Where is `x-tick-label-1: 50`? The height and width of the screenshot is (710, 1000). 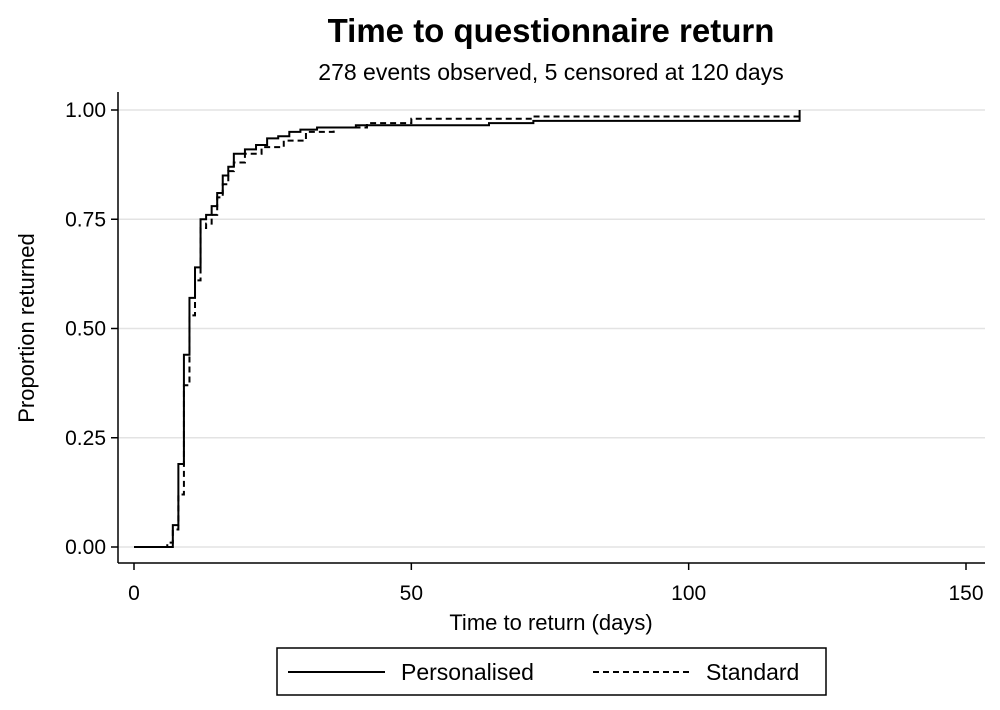
x-tick-label-1: 50 is located at coordinates (411, 593).